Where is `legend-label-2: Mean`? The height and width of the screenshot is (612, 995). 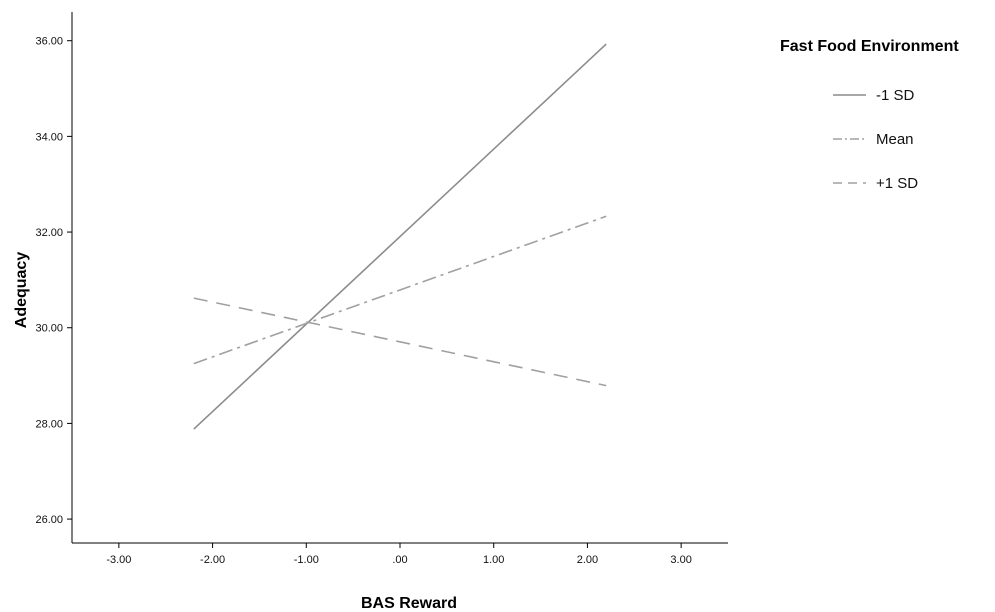
legend-label-2: Mean is located at coordinates (895, 139).